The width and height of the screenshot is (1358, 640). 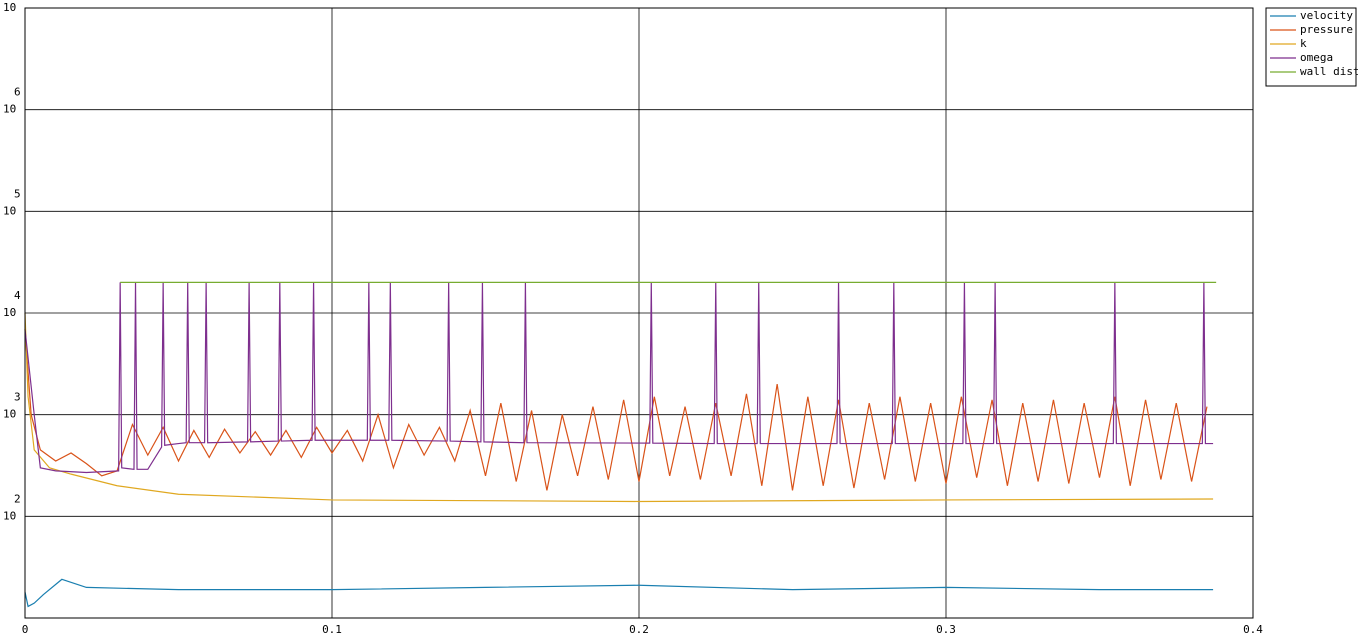 What do you see at coordinates (1311, 47) in the screenshot?
I see `legend-box` at bounding box center [1311, 47].